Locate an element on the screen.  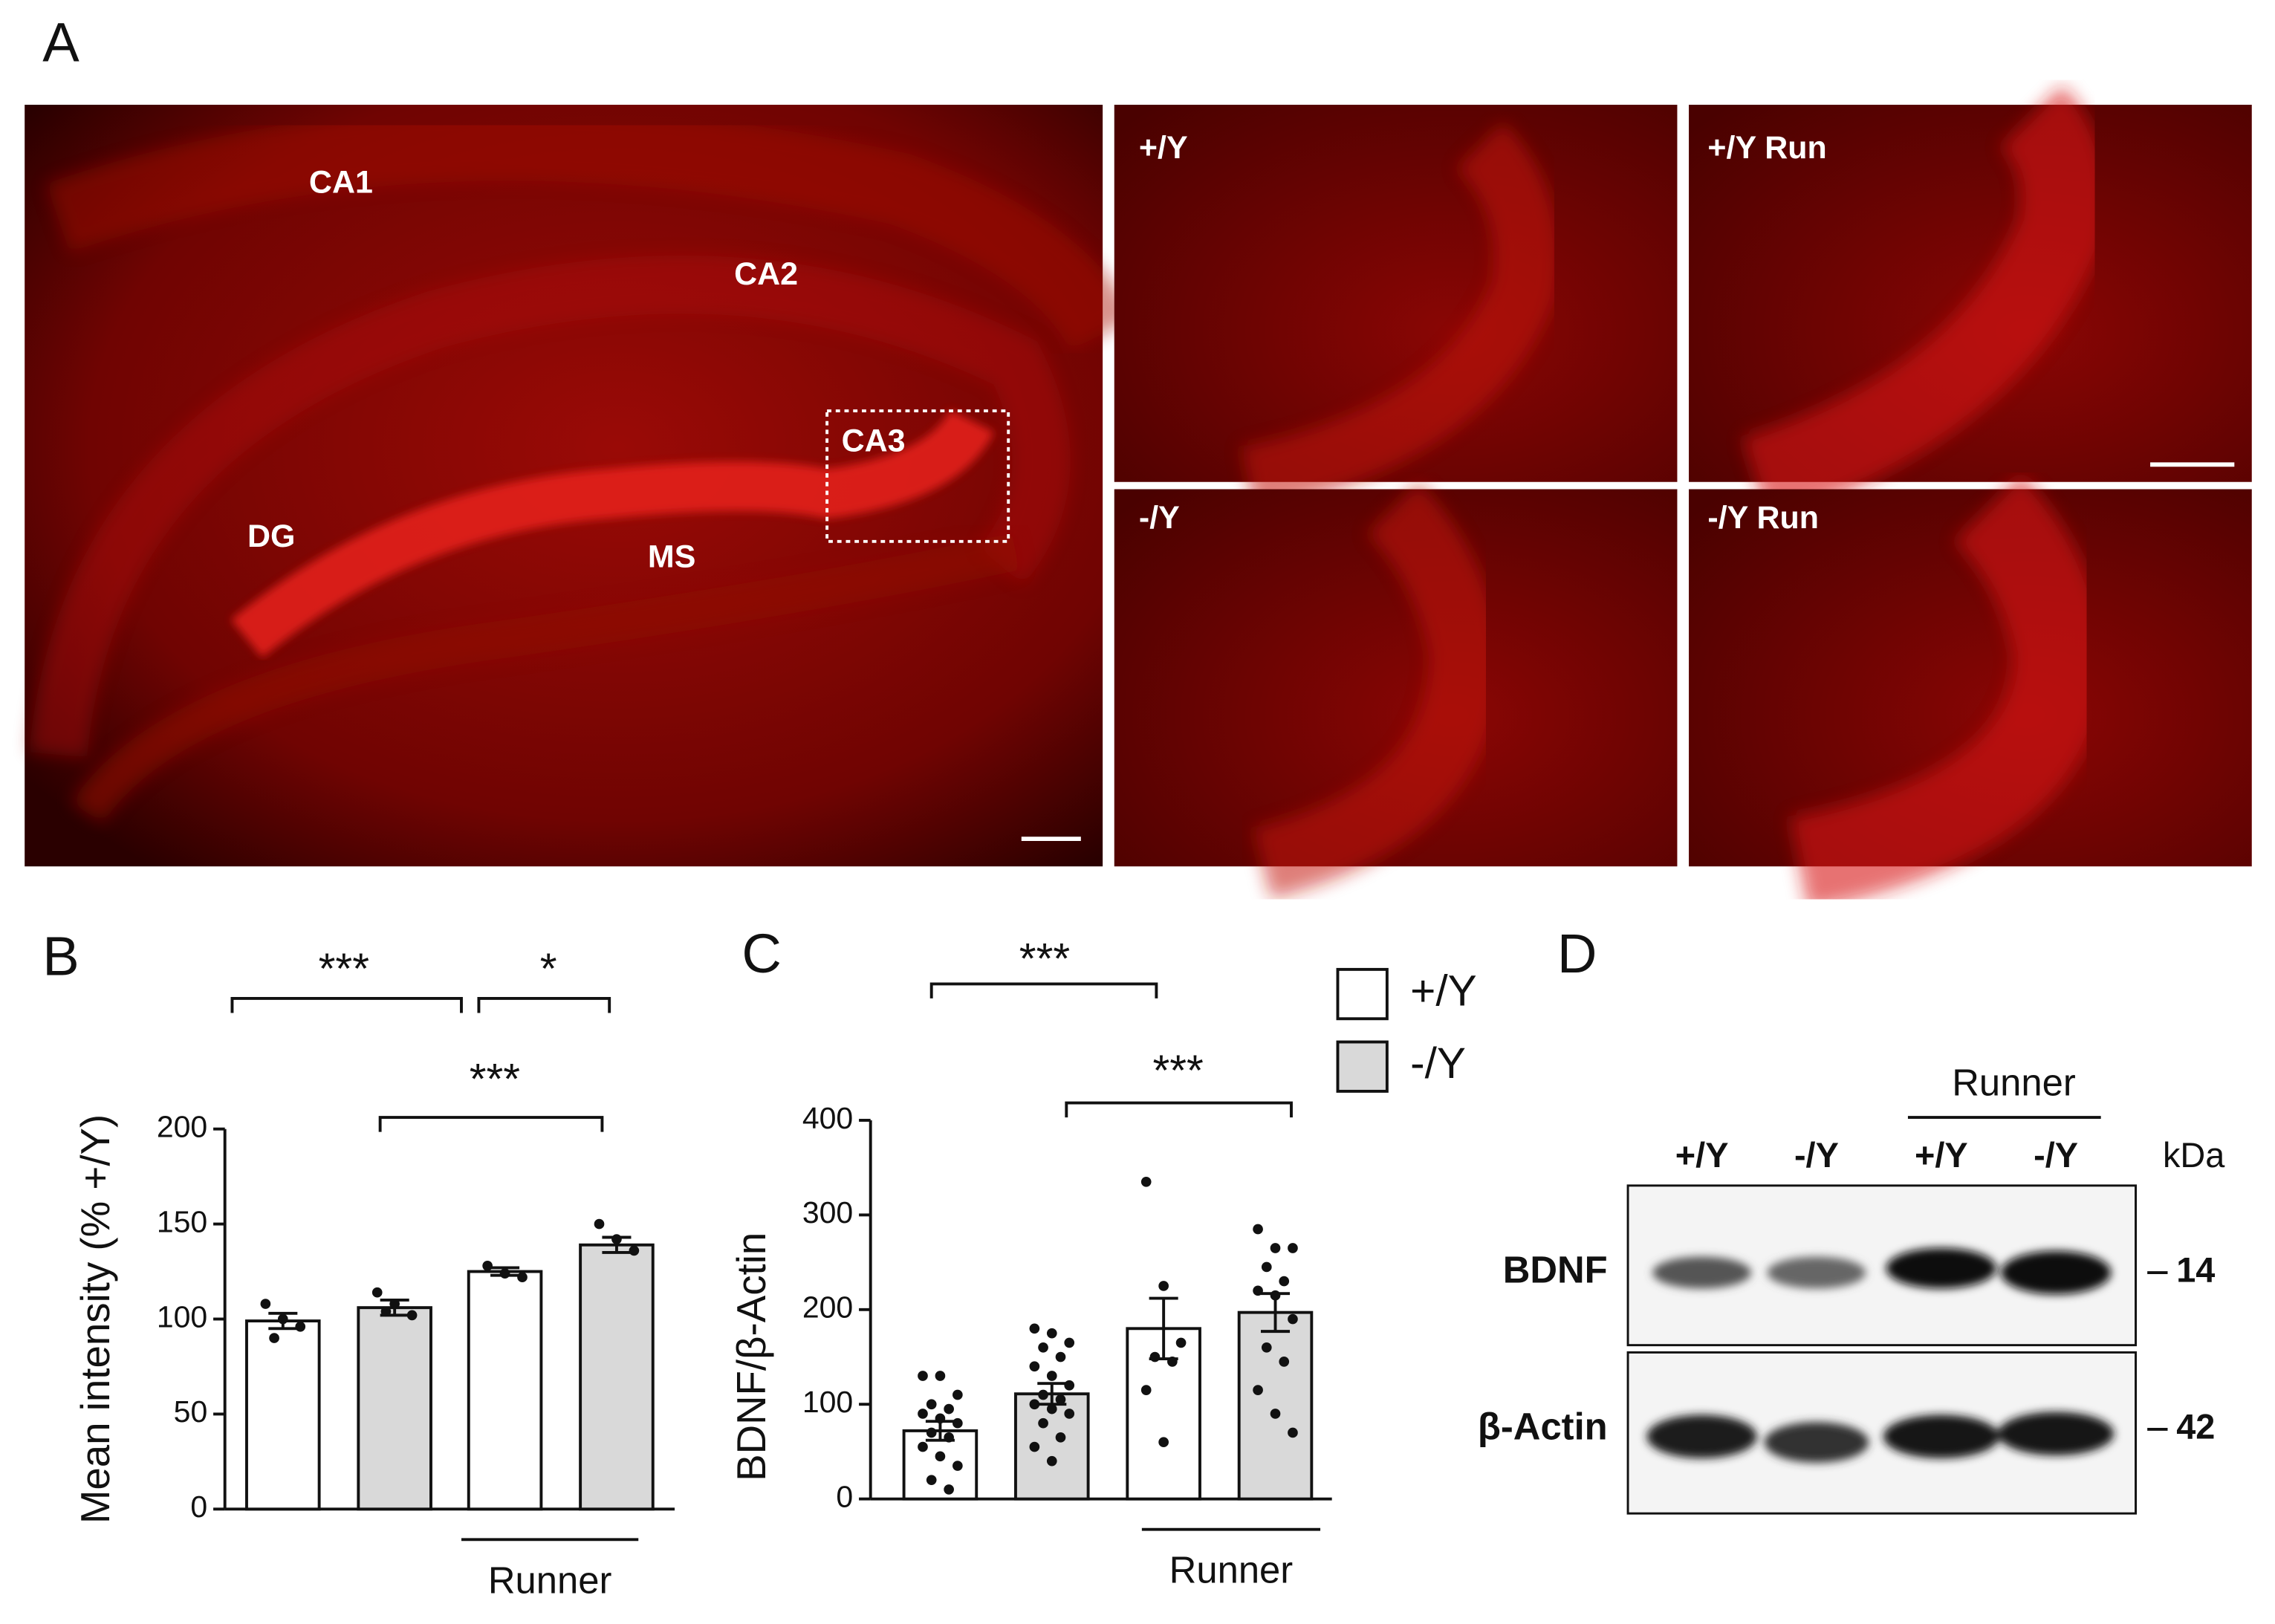
row-label: BDNF is located at coordinates (1555, 1269).